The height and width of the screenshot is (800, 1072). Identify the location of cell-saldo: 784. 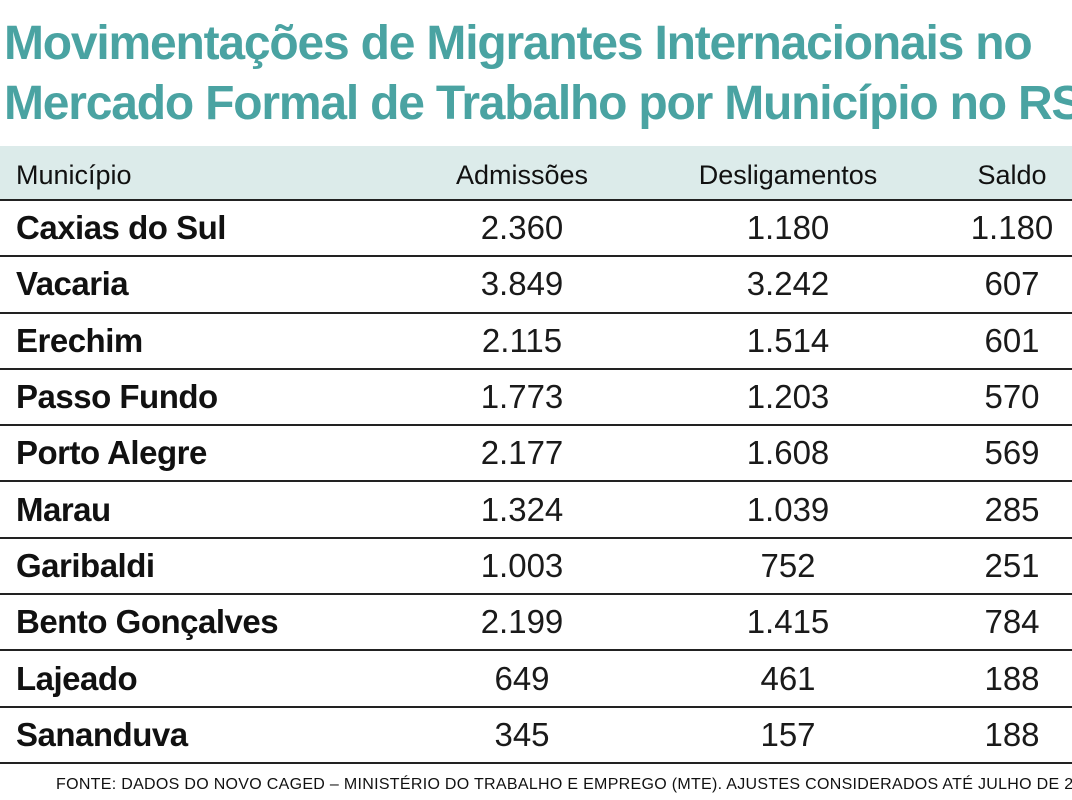
(1012, 623).